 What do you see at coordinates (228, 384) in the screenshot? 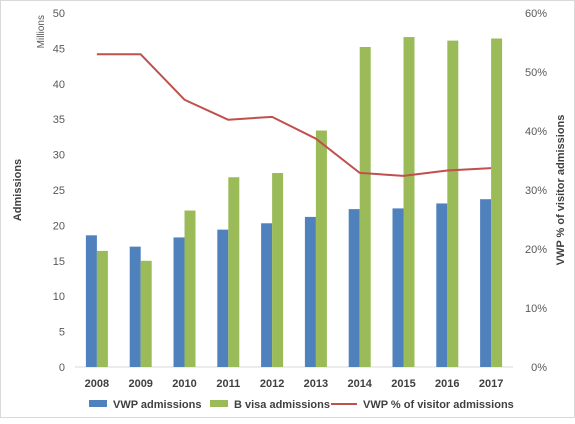
I see `x-tick-label: 2011` at bounding box center [228, 384].